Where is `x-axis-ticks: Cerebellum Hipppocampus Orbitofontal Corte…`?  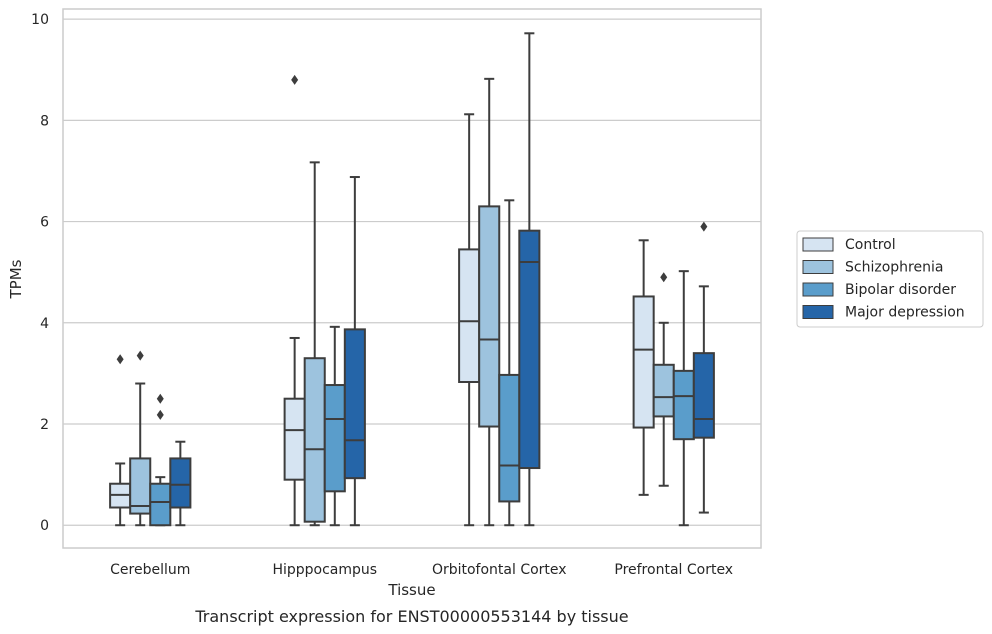
x-axis-ticks: Cerebellum Hipppocampus Orbitofontal Corte… is located at coordinates (421, 570).